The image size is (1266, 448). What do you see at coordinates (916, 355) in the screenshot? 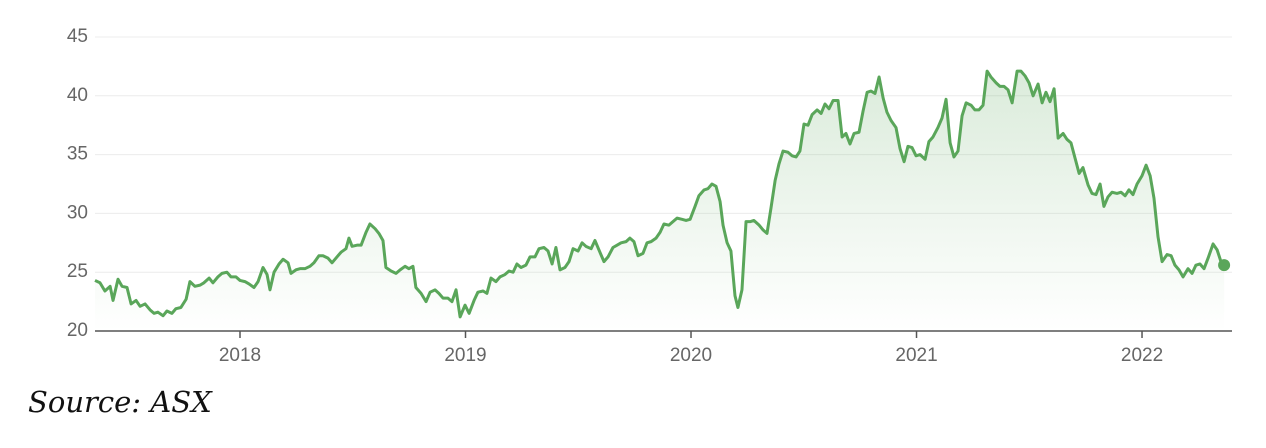
I see `x-tick-label: 2021` at bounding box center [916, 355].